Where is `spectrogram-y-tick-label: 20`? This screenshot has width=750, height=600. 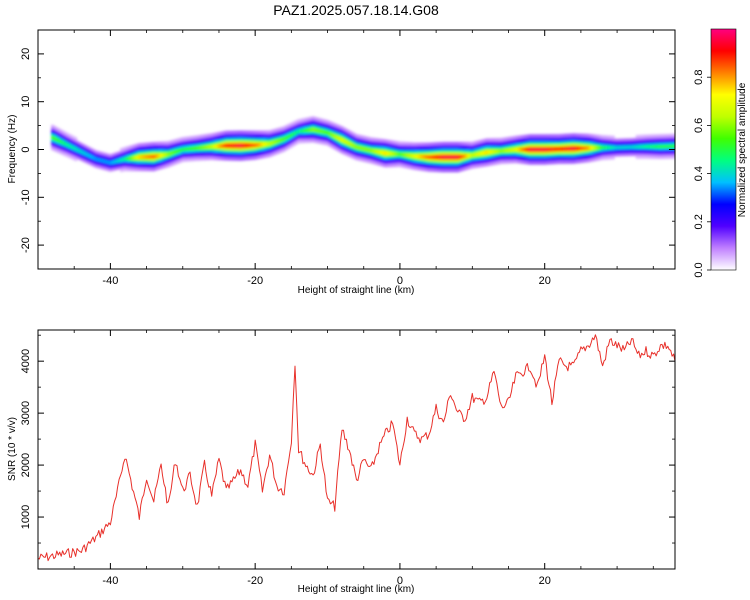 spectrogram-y-tick-label: 20 is located at coordinates (26, 54).